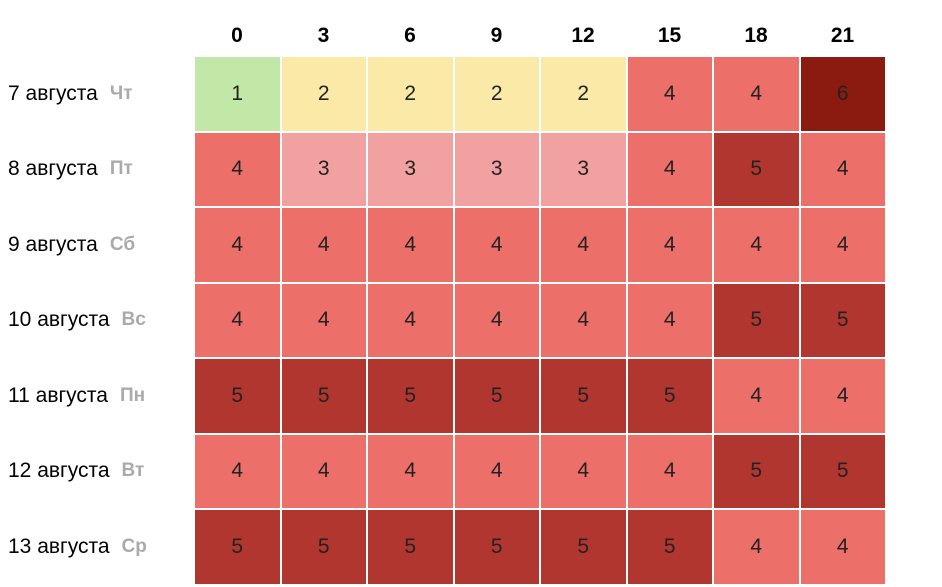 This screenshot has height=587, width=942. I want to click on row-label: 11 августа Пн, so click(76, 395).